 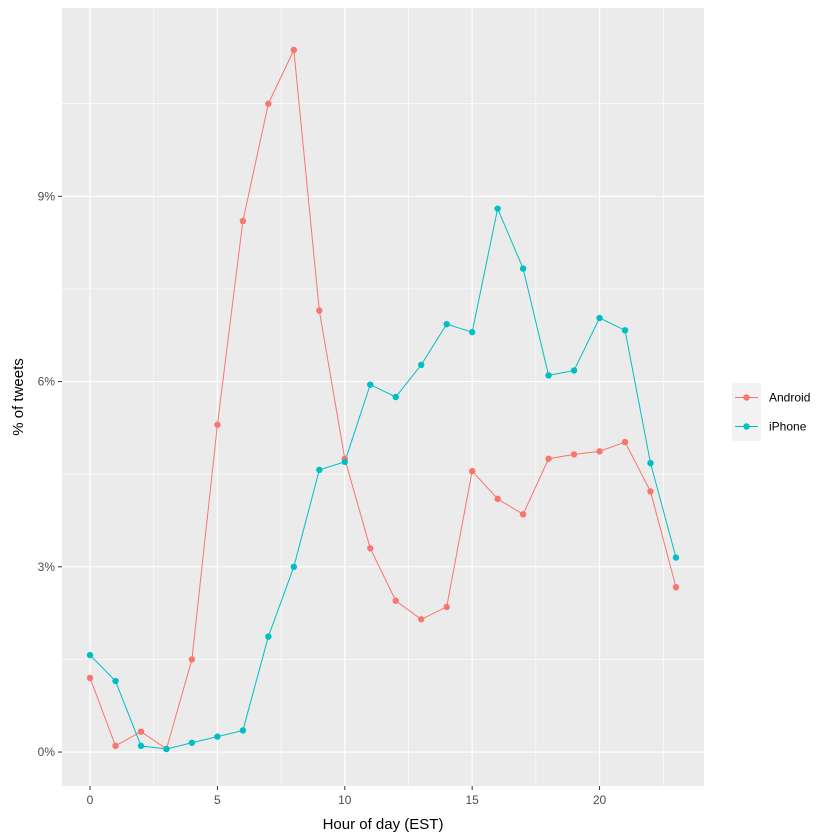 I want to click on x-axis: 0 5 10 15 20, so click(x=347, y=796).